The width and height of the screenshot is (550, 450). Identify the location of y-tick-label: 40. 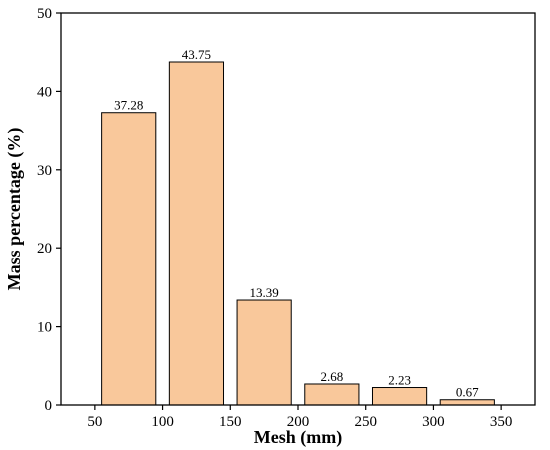
(44, 92).